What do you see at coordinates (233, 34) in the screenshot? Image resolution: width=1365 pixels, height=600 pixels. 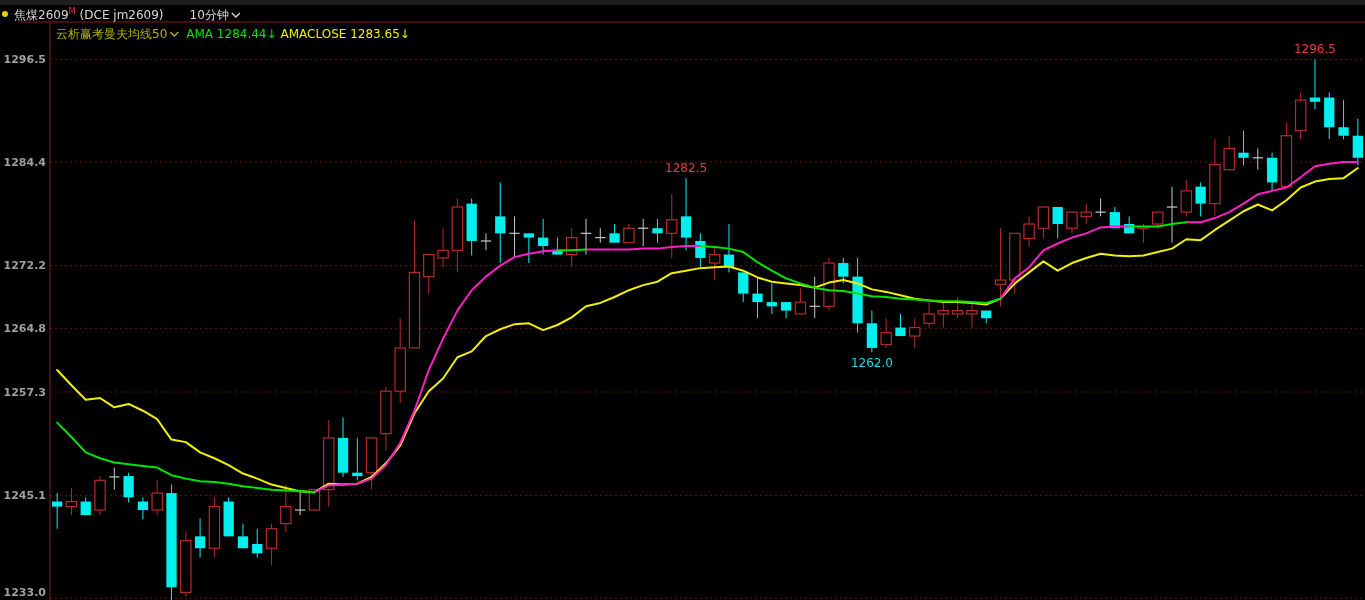 I see `legend: 云析赢考曼夫均线50 AMA 1284.44↓ AMACLOSE 1283.65↓` at bounding box center [233, 34].